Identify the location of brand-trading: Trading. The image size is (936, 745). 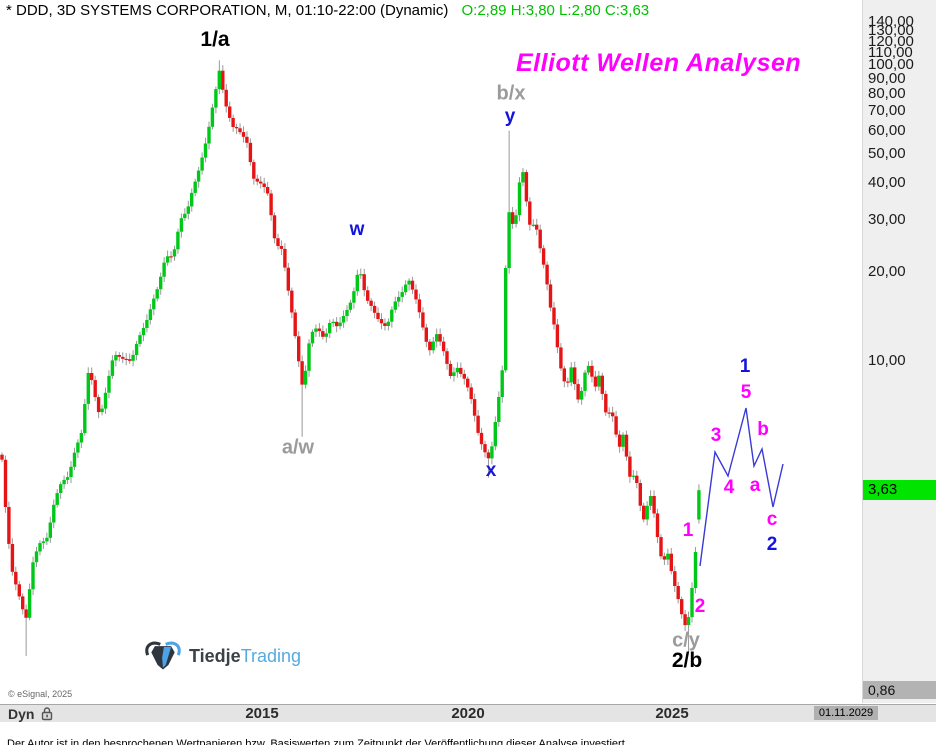
(271, 655).